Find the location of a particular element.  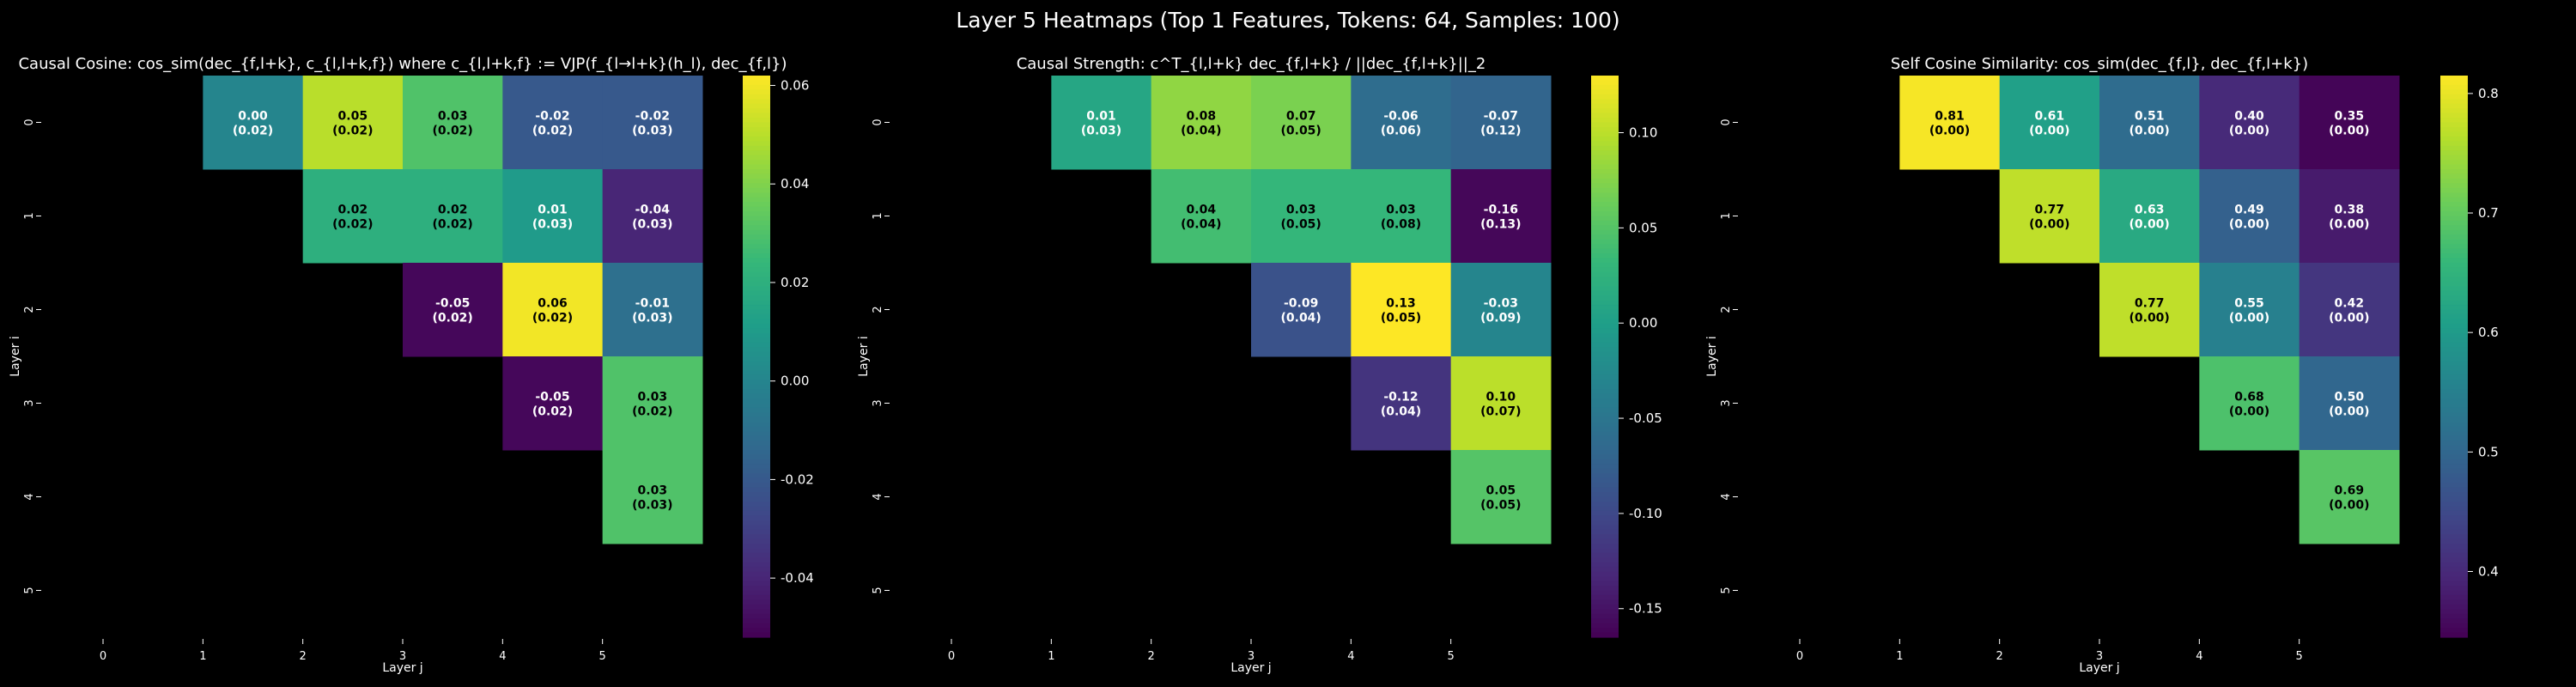

y-tick-label: 4 is located at coordinates (1726, 496).